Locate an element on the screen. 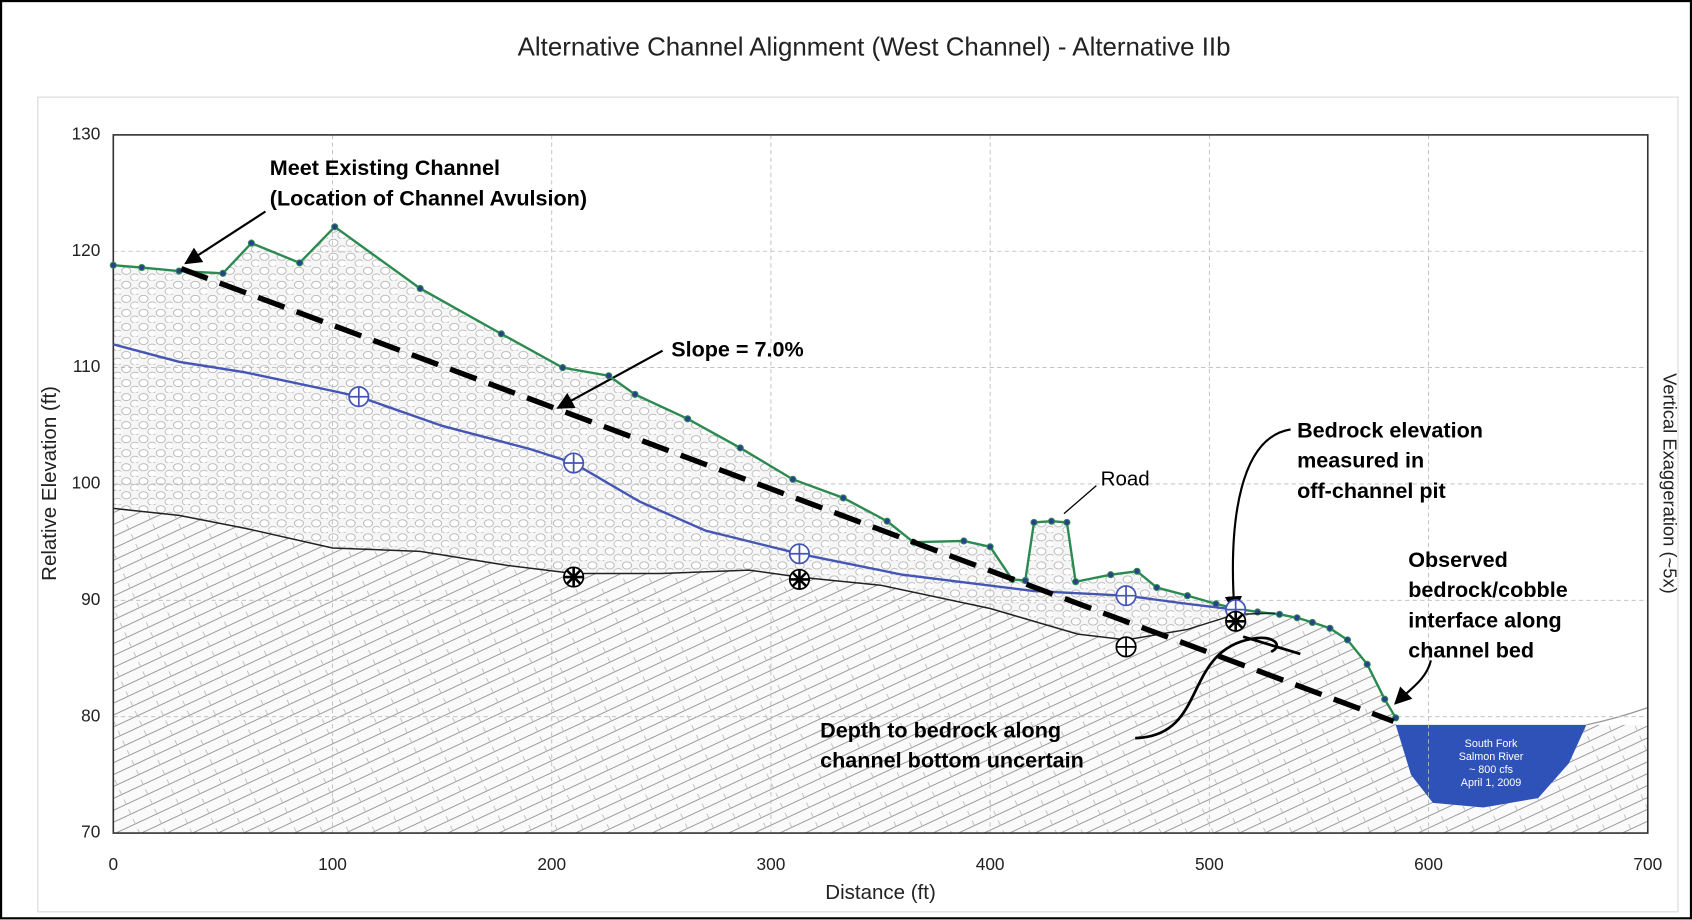  river-label: April 1, 2009 is located at coordinates (1491, 783).